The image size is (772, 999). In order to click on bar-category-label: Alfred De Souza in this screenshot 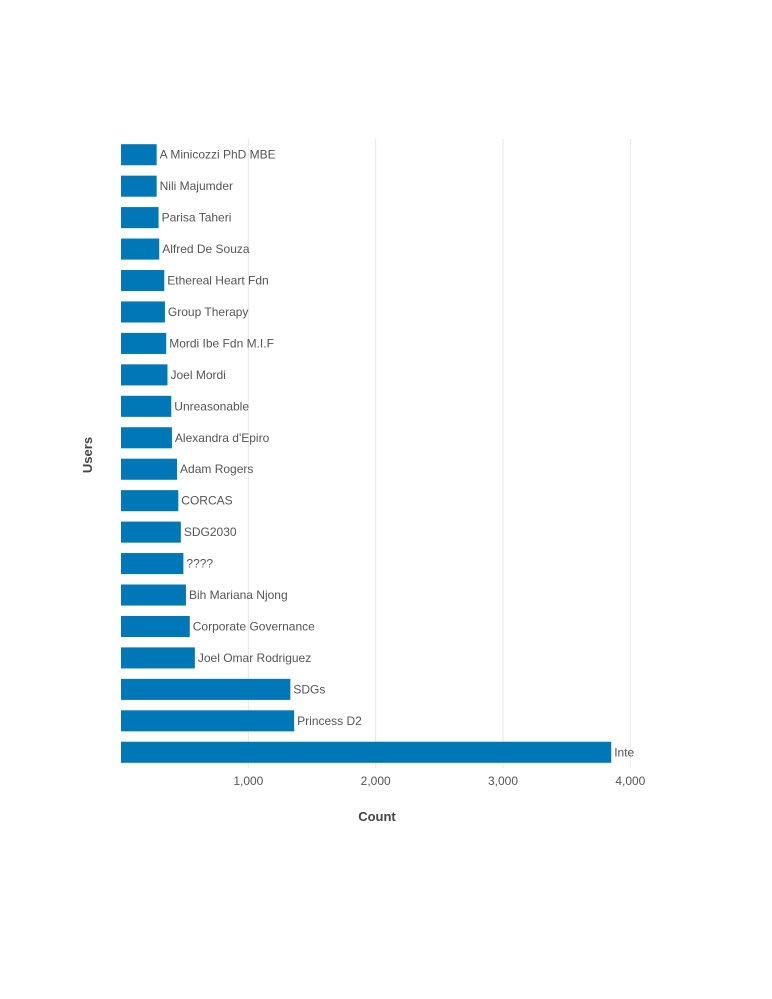, I will do `click(206, 249)`.